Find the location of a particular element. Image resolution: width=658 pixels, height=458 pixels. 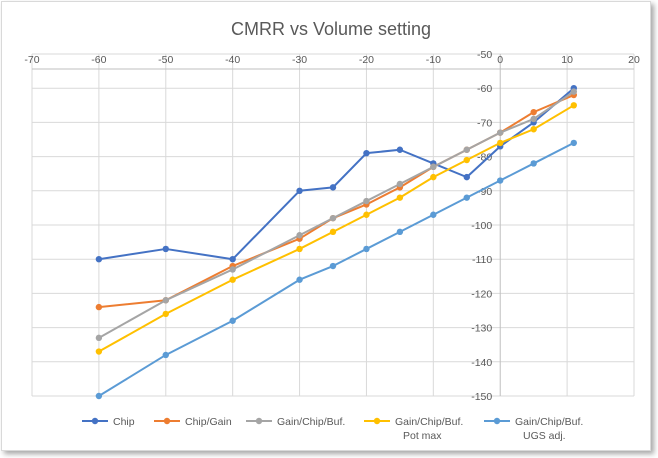

y-tick-label: -120 is located at coordinates (481, 294).